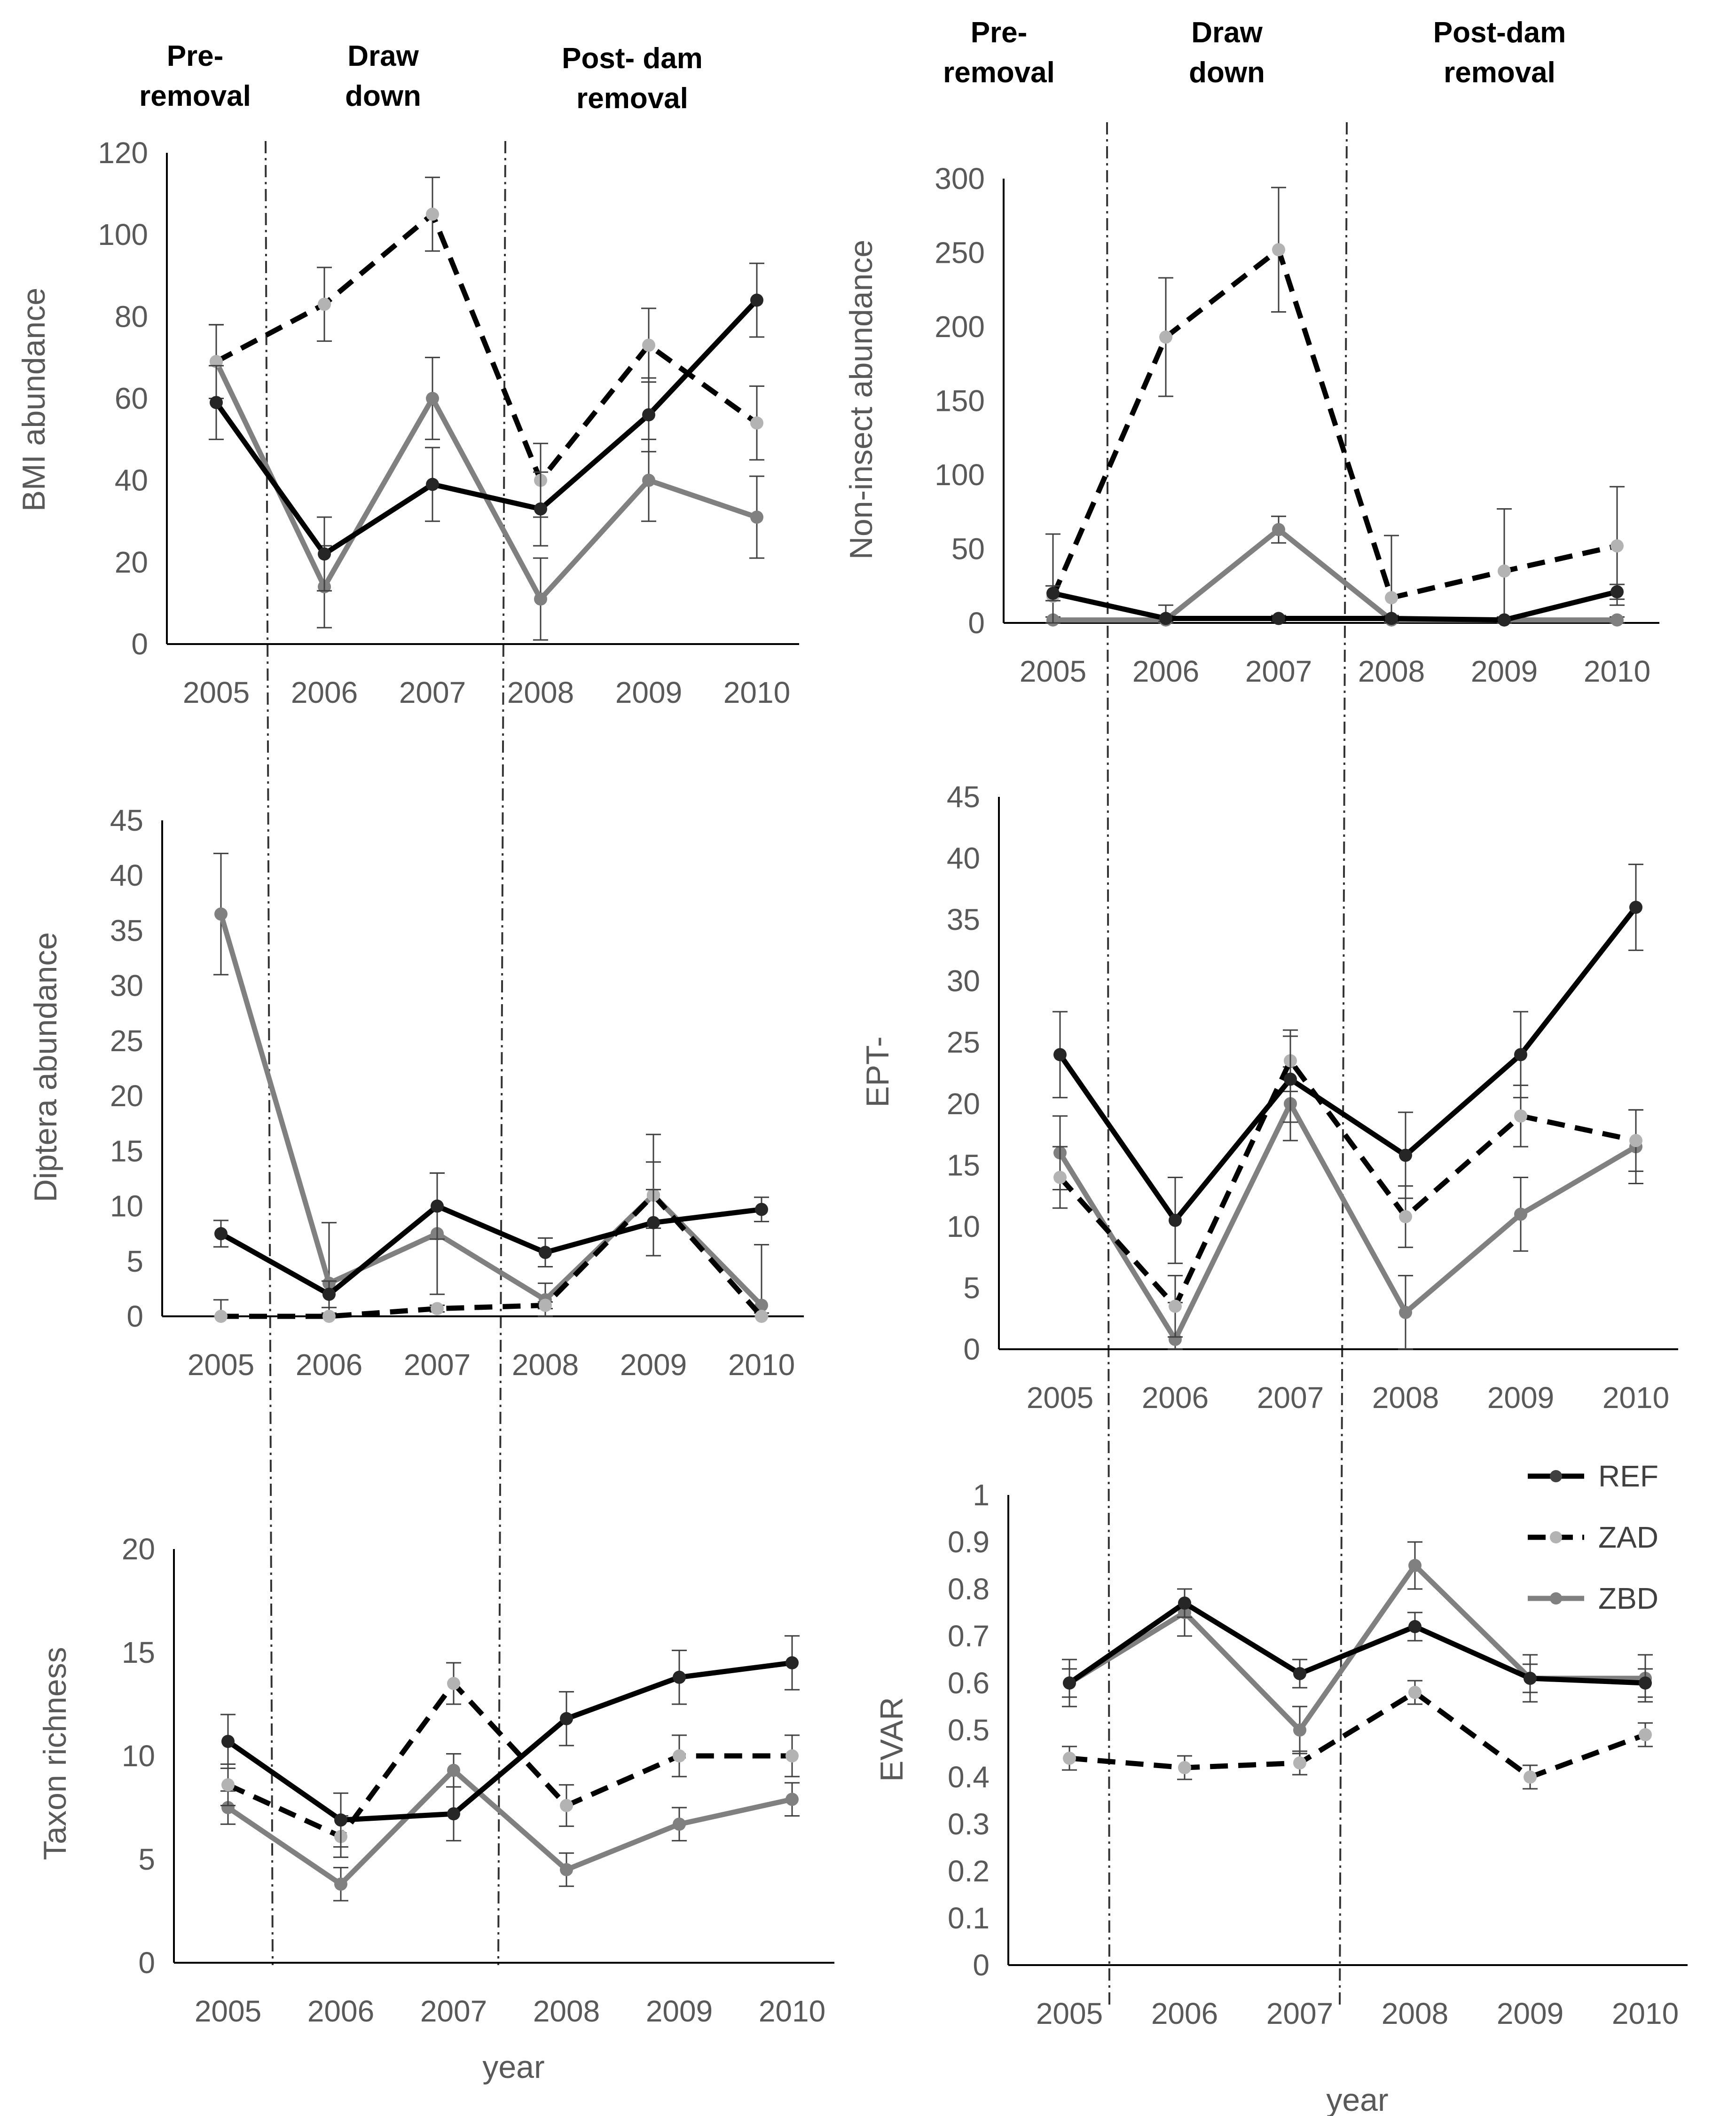  What do you see at coordinates (960, 401) in the screenshot?
I see `y-tick-label: 150` at bounding box center [960, 401].